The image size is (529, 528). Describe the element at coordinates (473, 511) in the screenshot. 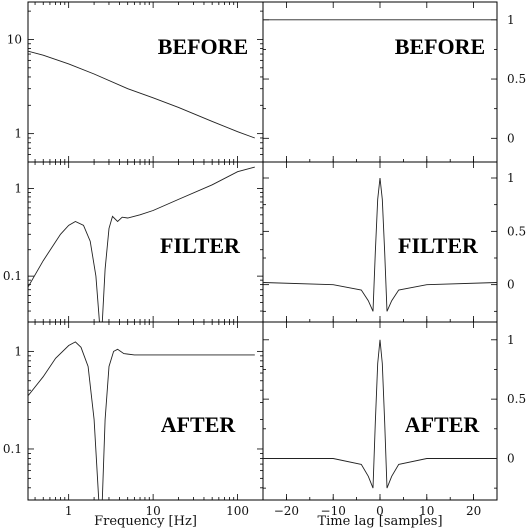

I see `x-tick-label: 20` at that location.